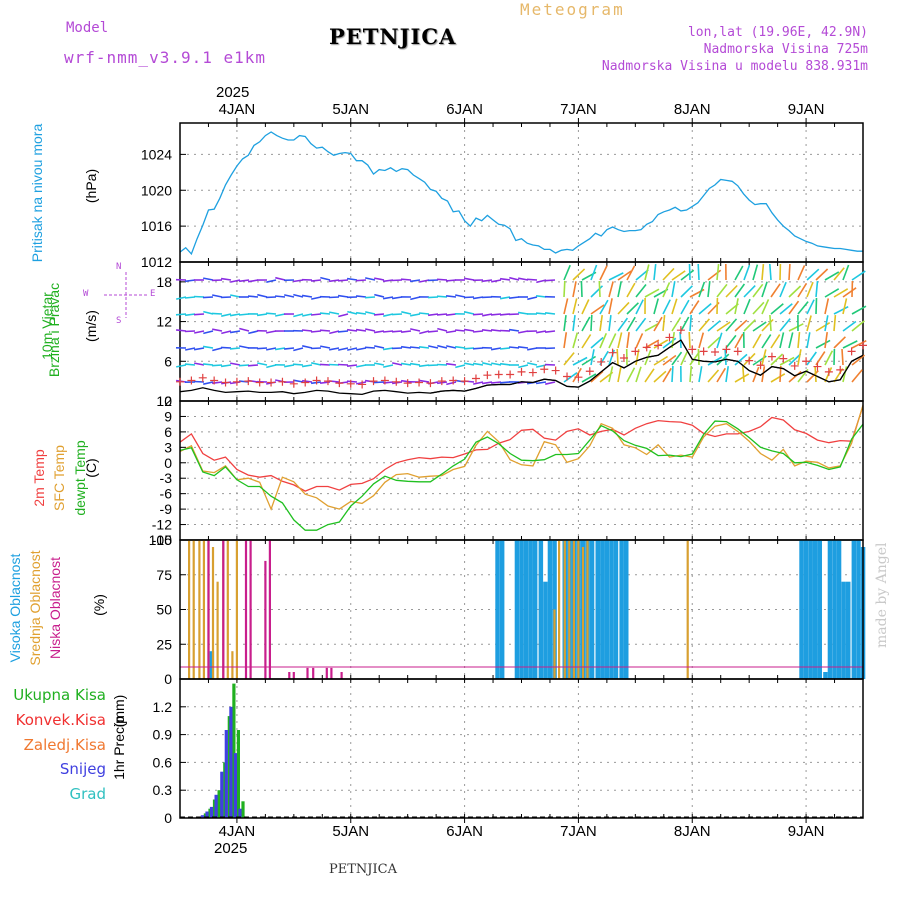 The image size is (900, 900). Describe the element at coordinates (350, 109) in the screenshot. I see `date-label-top: 5JAN` at that location.